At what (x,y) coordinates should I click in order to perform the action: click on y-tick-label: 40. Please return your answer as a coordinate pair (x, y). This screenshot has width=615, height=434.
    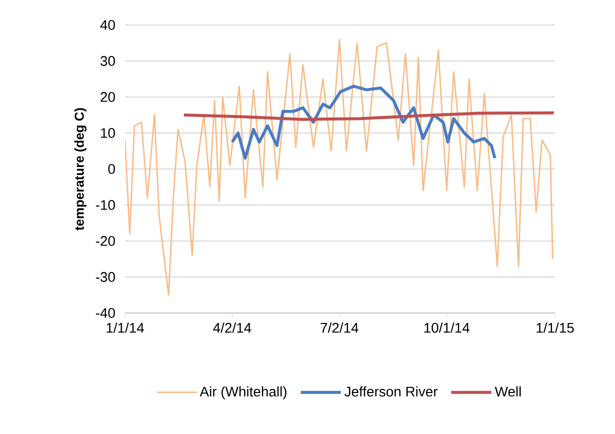
    Looking at the image, I should click on (107, 25).